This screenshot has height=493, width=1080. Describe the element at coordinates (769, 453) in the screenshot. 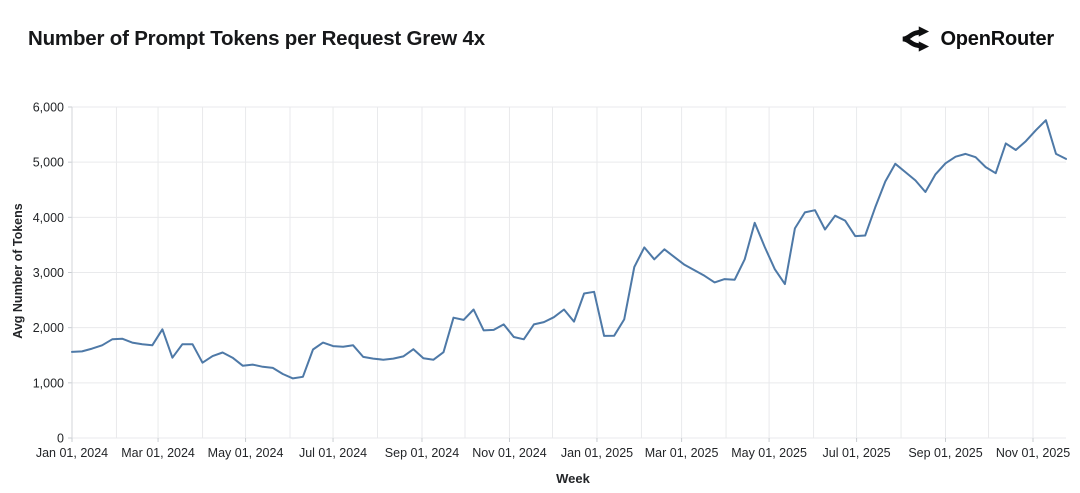

I see `x-axis-tick-label: May 01, 2025` at that location.